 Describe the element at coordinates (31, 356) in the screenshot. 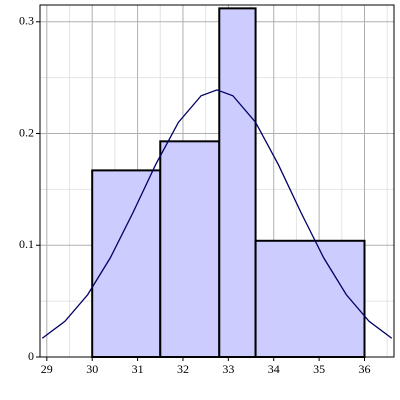

I see `y-tick-label: 0` at that location.